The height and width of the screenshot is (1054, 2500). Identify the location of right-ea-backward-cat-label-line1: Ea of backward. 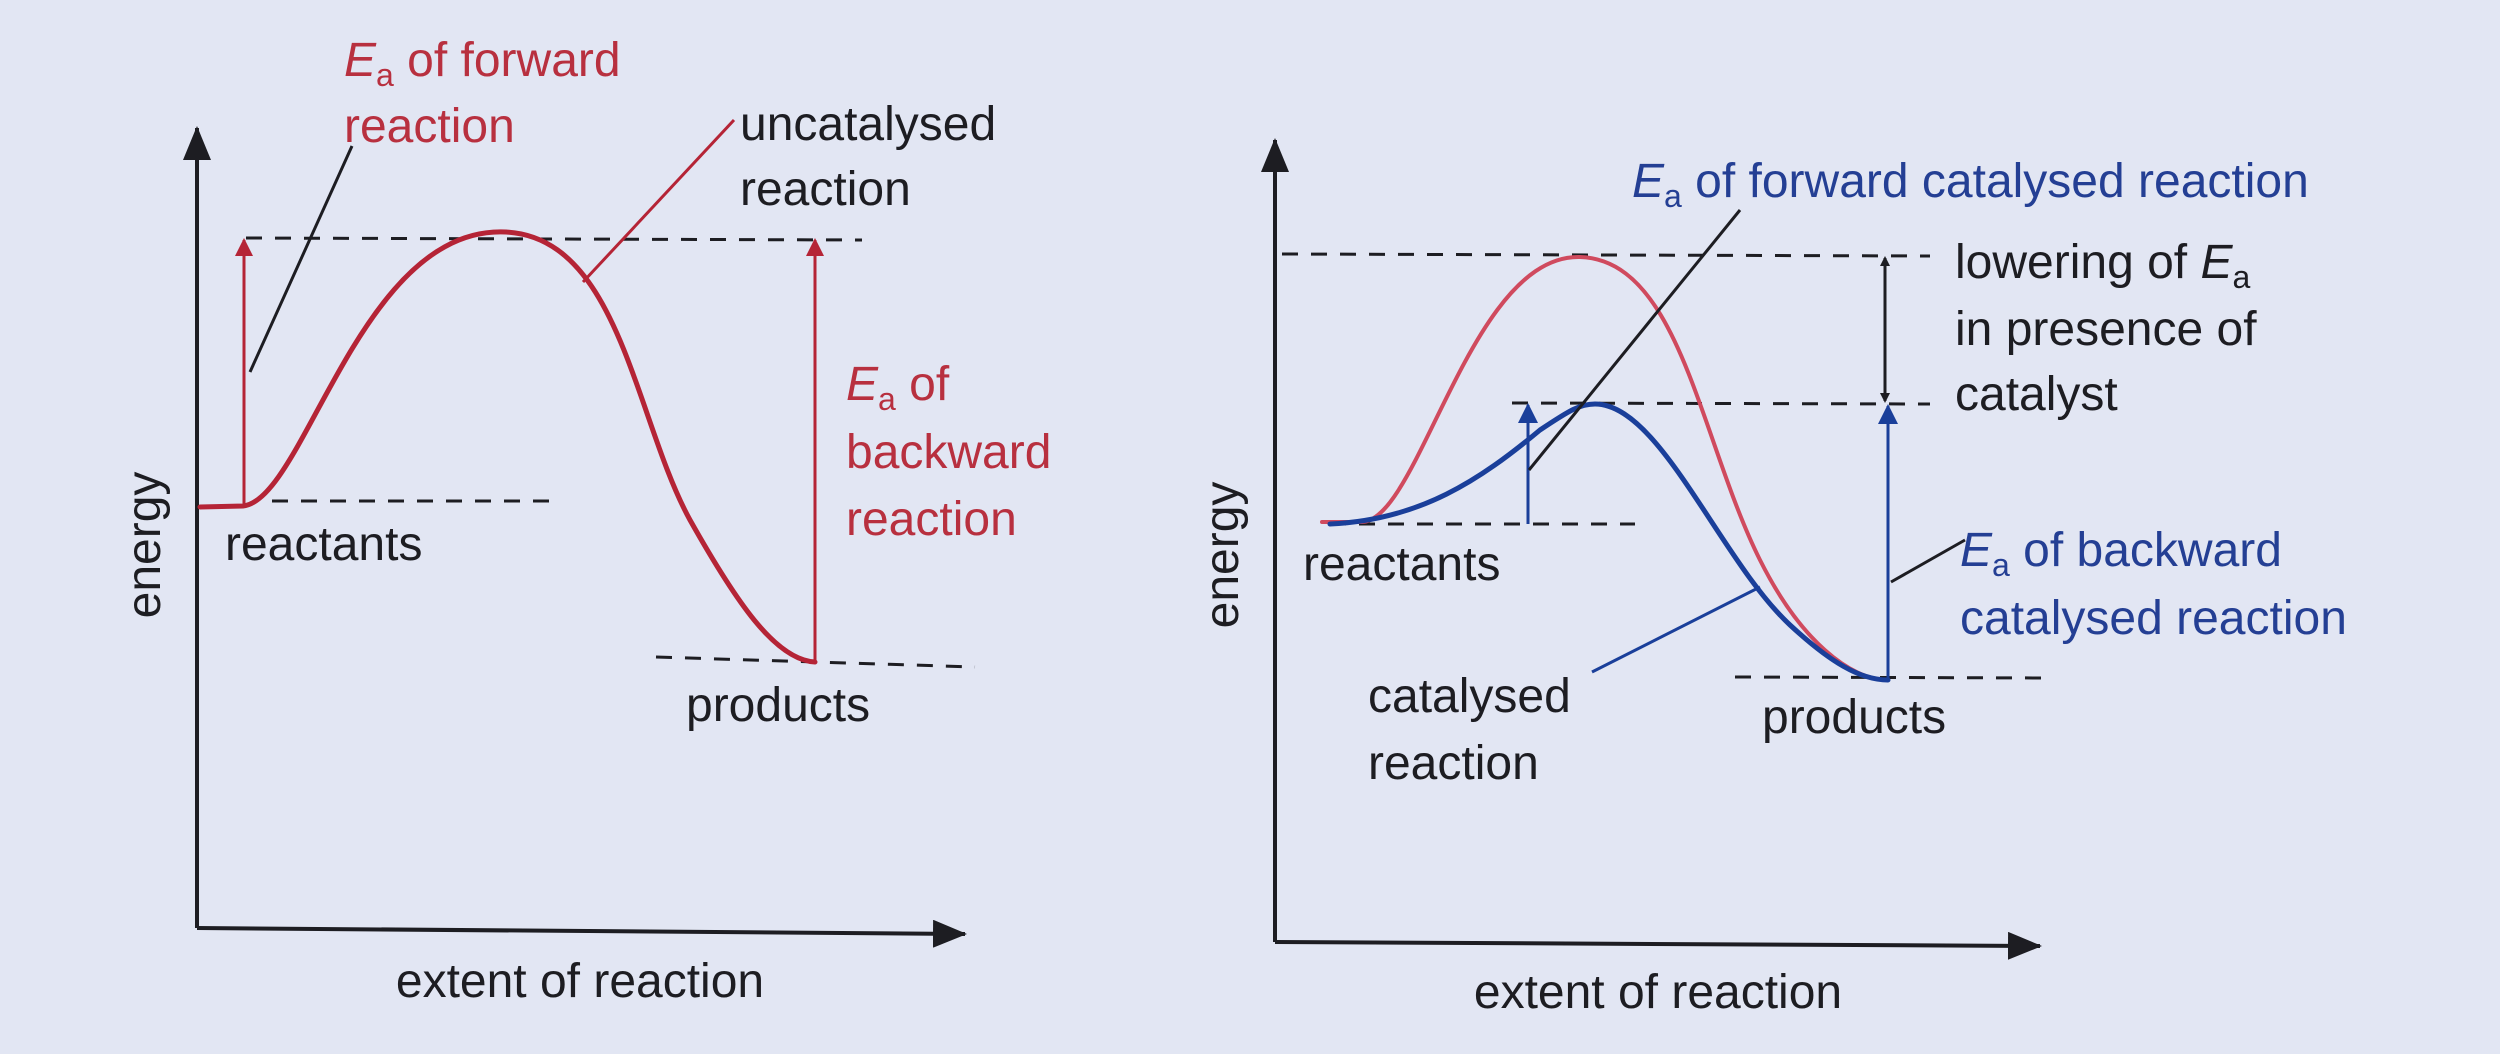
(2121, 553).